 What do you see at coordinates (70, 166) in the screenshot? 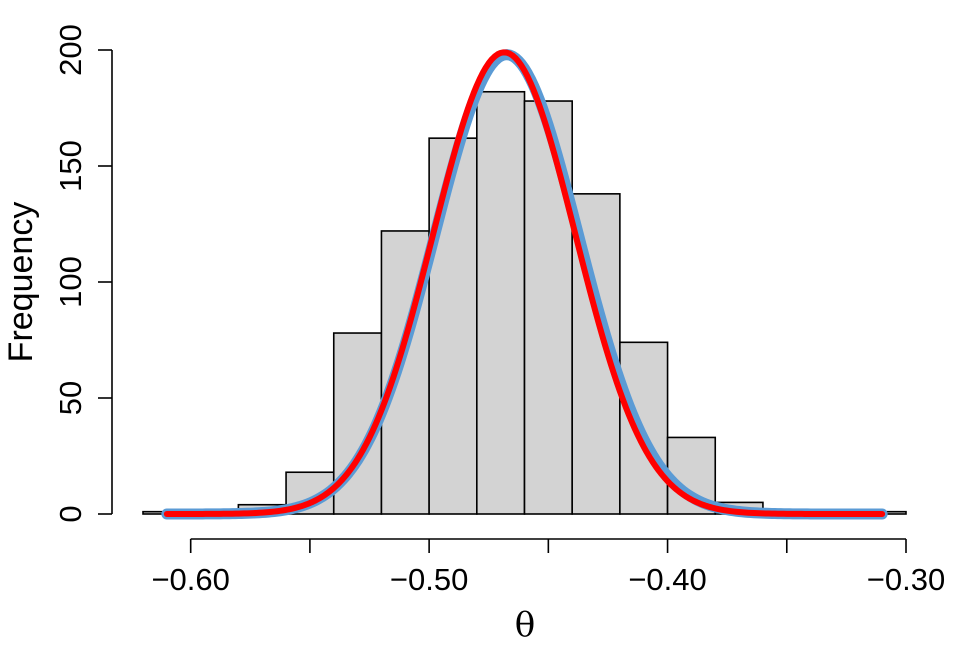
I see `y-tick-label: 150` at bounding box center [70, 166].